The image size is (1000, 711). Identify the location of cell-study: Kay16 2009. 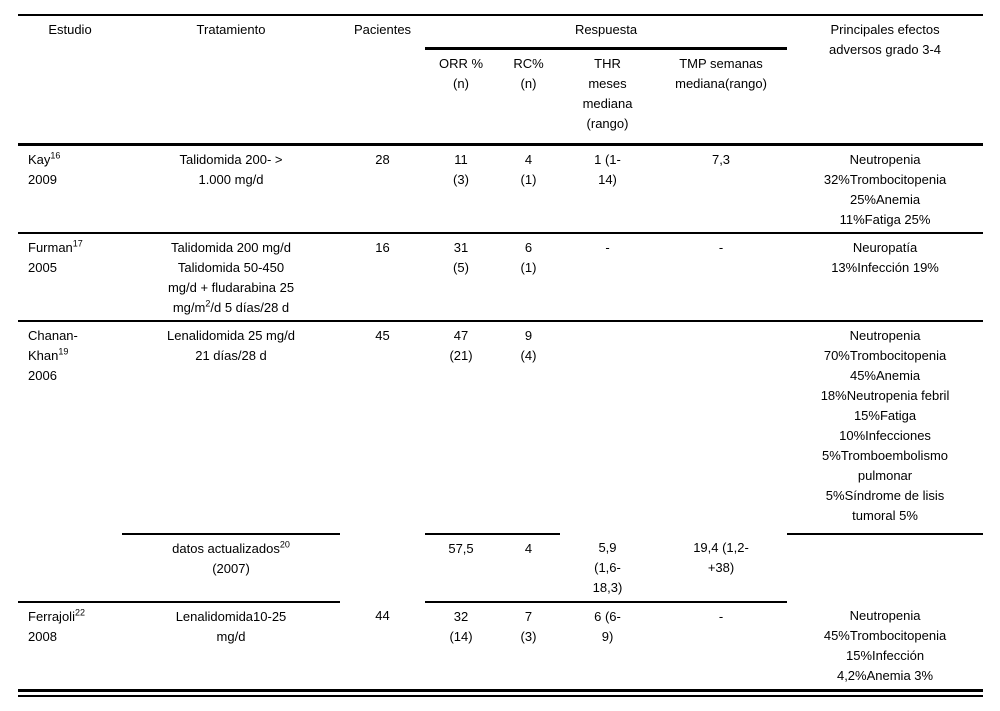
(70, 187).